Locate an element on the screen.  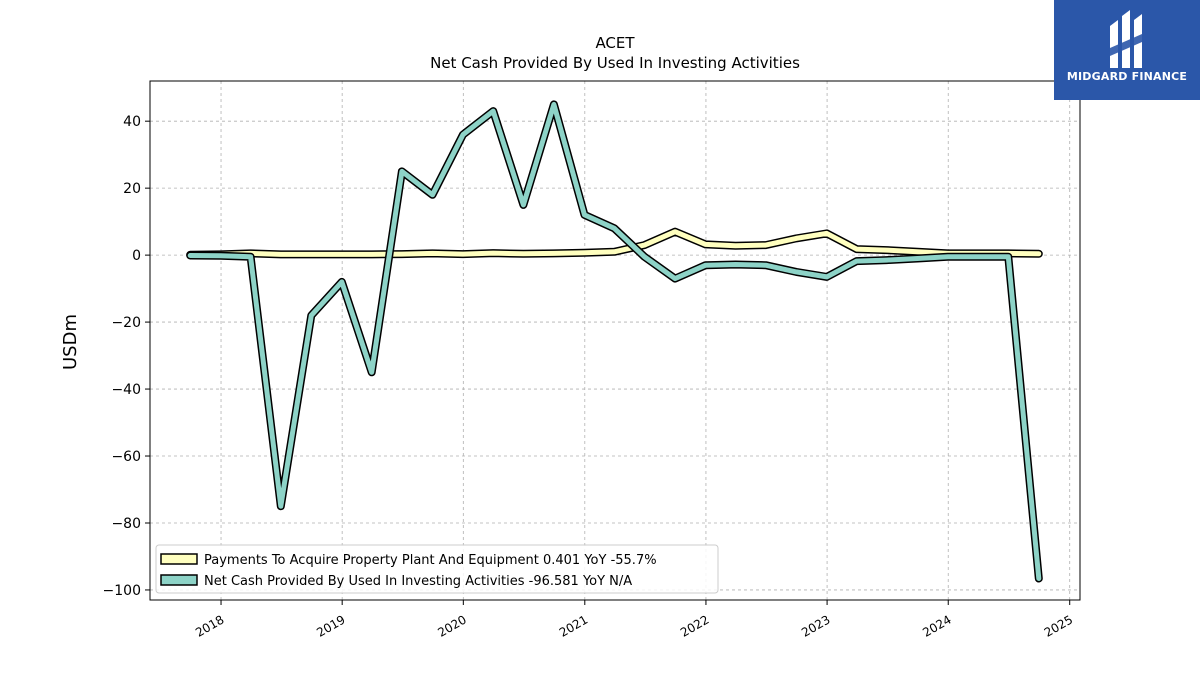
chart-title: ACET is located at coordinates (615, 43).